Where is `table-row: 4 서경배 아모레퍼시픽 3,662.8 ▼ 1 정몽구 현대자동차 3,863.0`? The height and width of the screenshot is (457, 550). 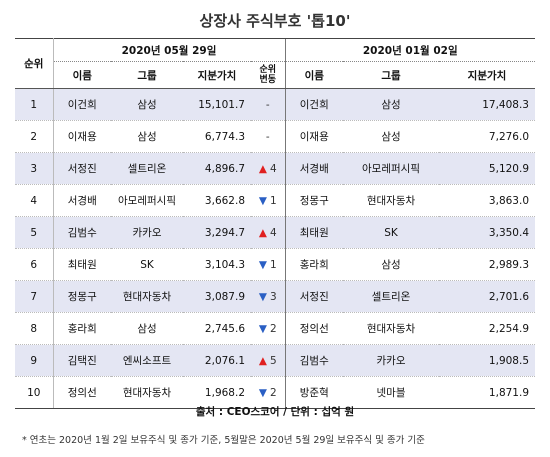
table-row: 4 서경배 아모레퍼시픽 3,662.8 ▼ 1 정몽구 현대자동차 3,863.0 is located at coordinates (275, 200).